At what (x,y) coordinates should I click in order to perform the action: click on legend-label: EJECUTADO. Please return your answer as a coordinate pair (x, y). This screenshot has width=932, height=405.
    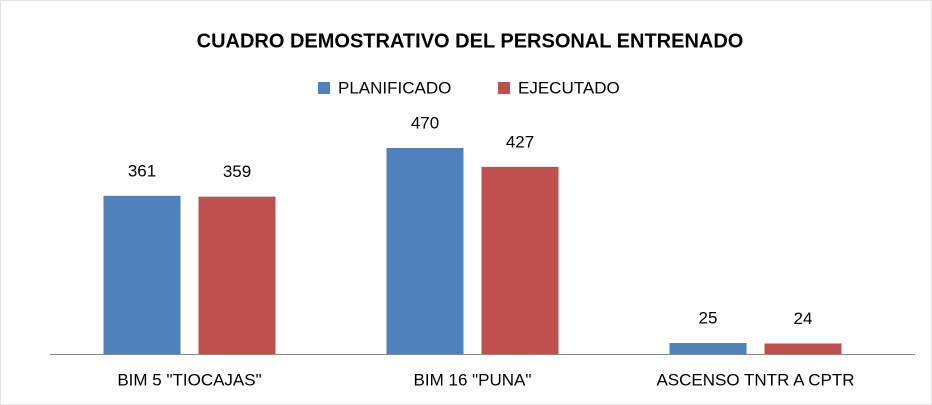
    Looking at the image, I should click on (569, 87).